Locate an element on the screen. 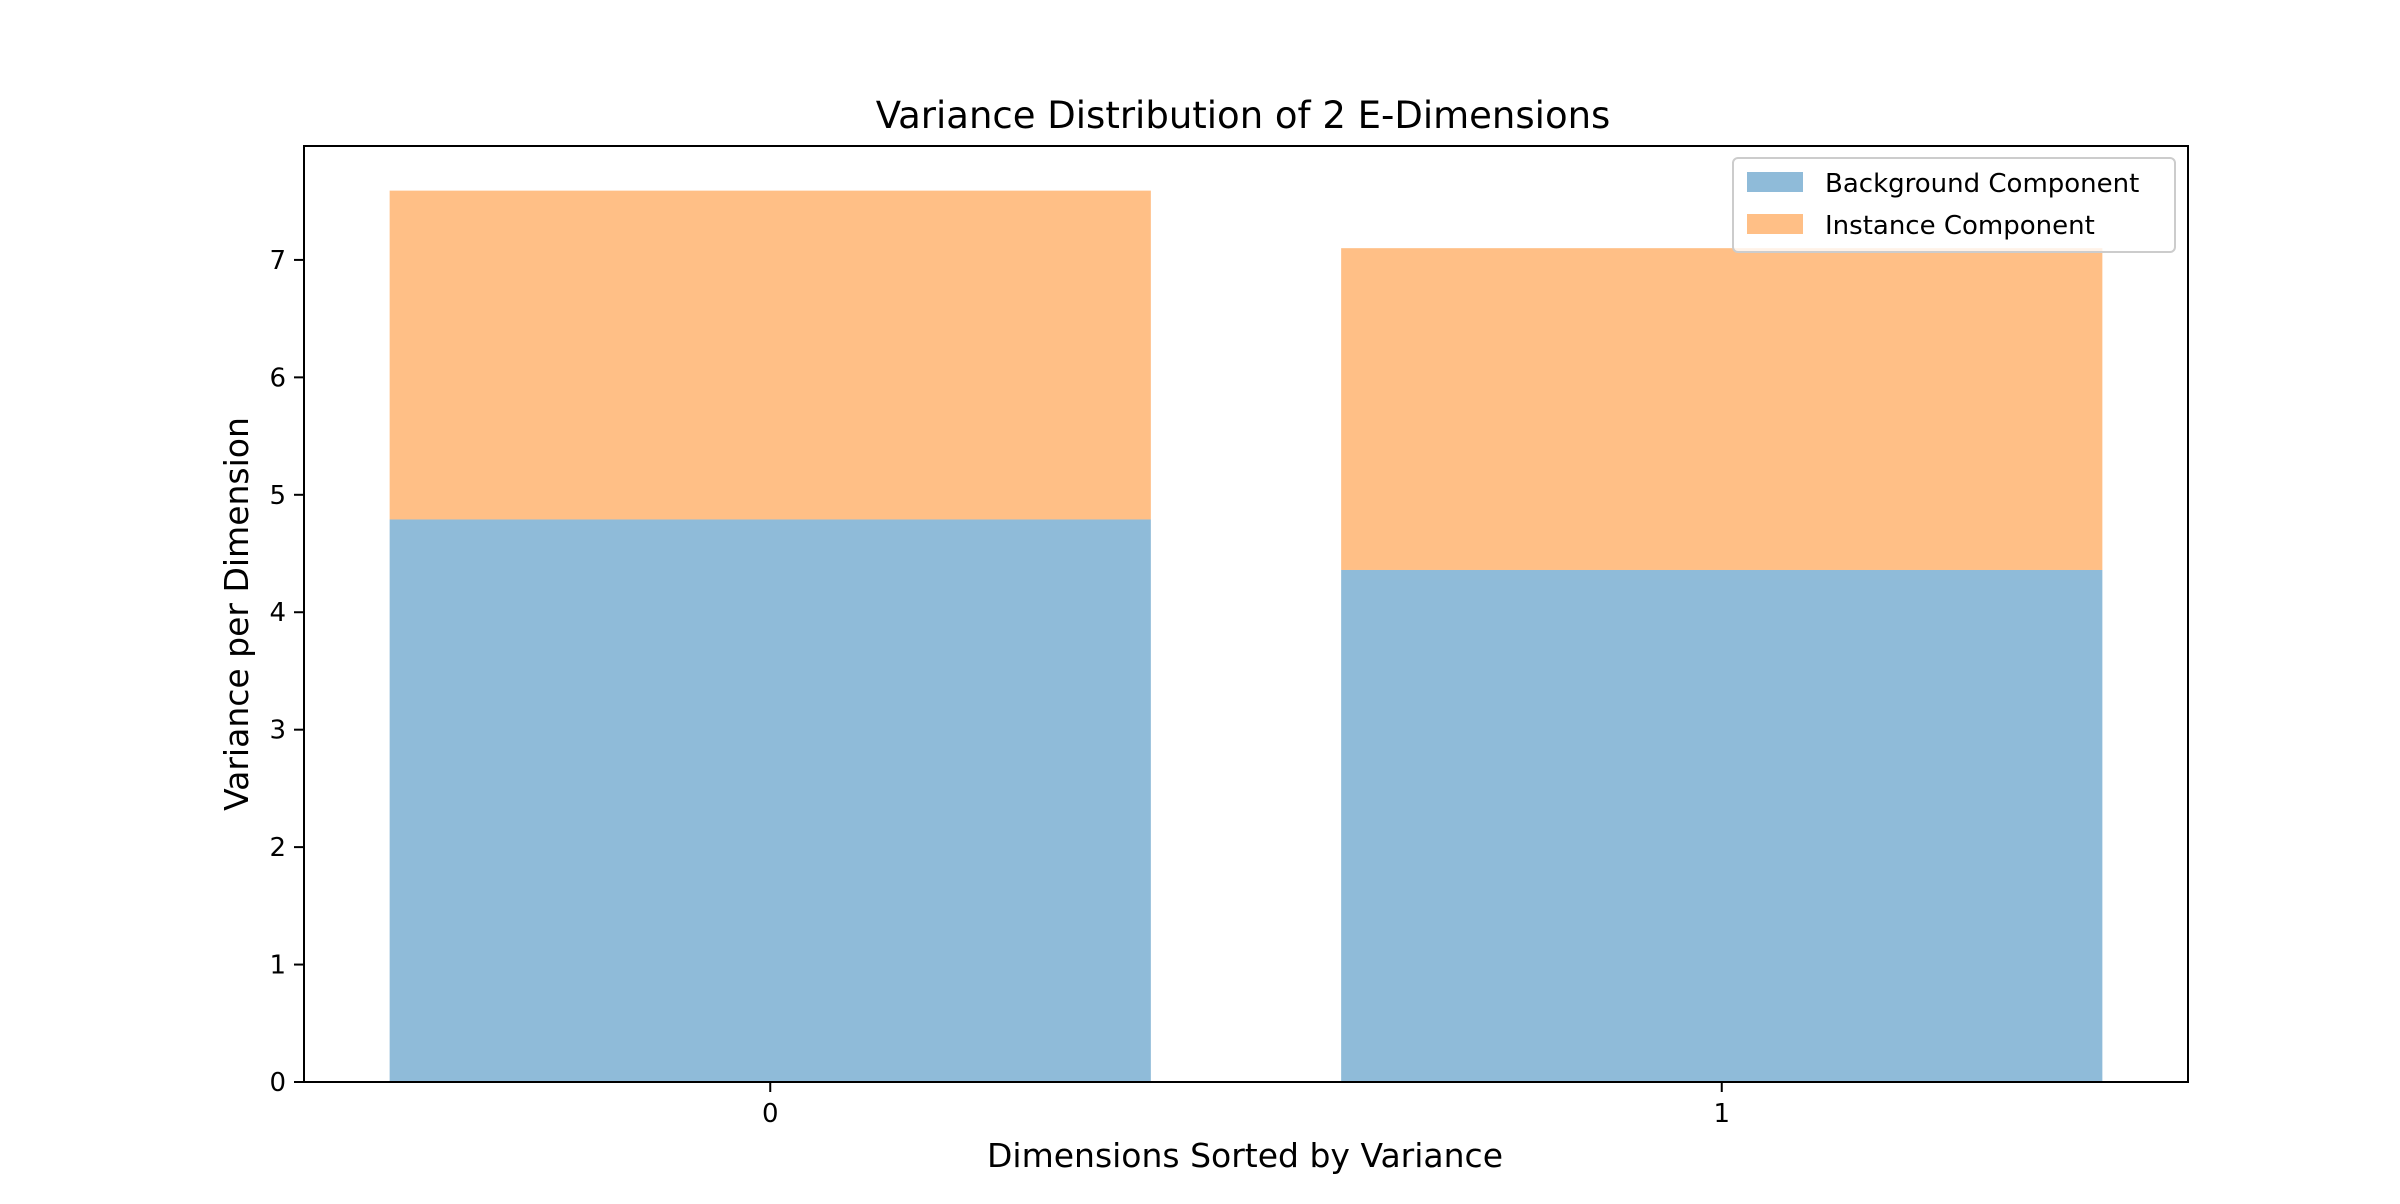 This screenshot has width=2400, height=1204. y-tick-label-4: 4 is located at coordinates (277, 613).